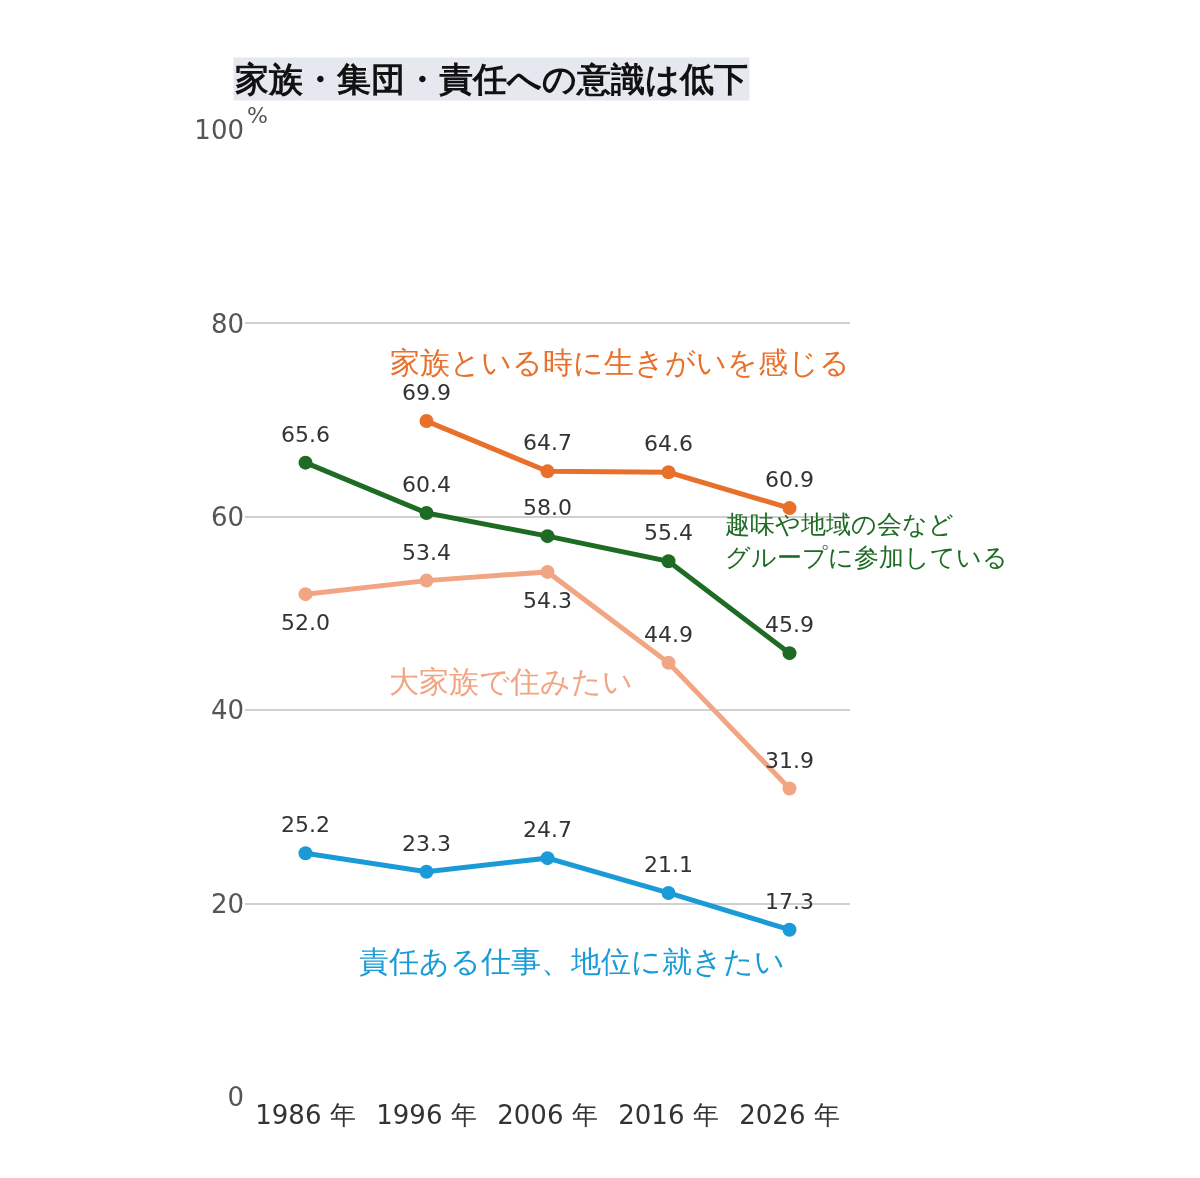 This screenshot has width=1200, height=1178. Describe the element at coordinates (511, 681) in the screenshot. I see `series-label: 大家族で住みたい` at that location.